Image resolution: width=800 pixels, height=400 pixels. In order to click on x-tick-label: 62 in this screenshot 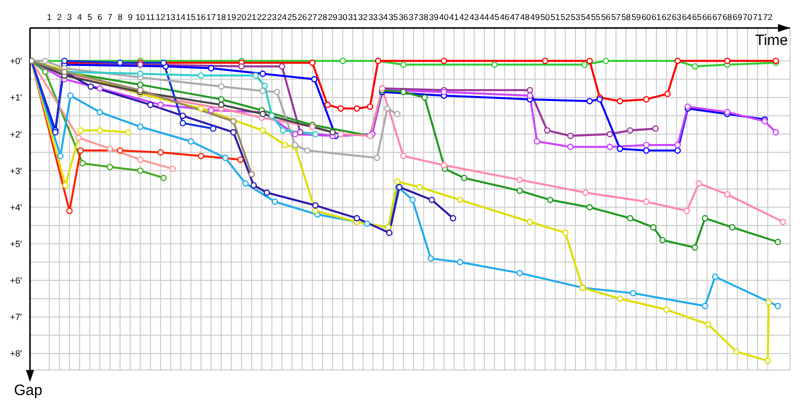, I will do `click(667, 17)`.